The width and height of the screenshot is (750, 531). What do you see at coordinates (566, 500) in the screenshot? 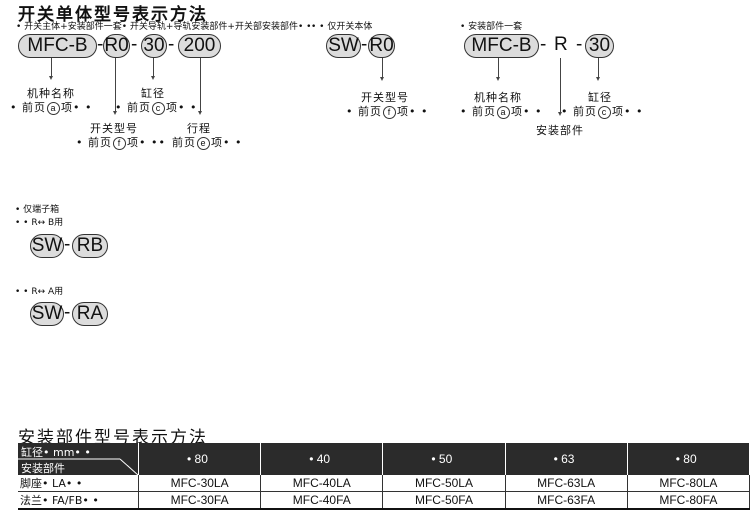
I see `table-cell: MFC-63FA` at bounding box center [566, 500].